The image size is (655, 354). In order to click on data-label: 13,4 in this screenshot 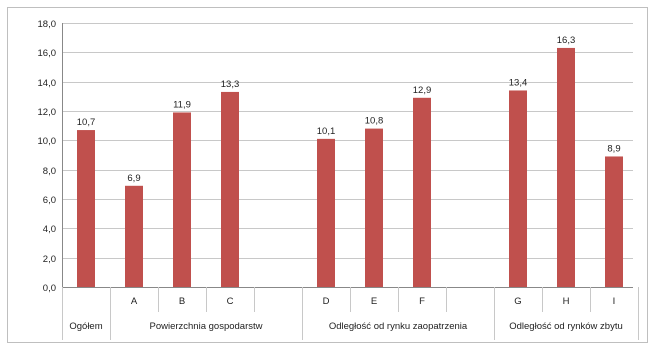, I will do `click(518, 82)`.